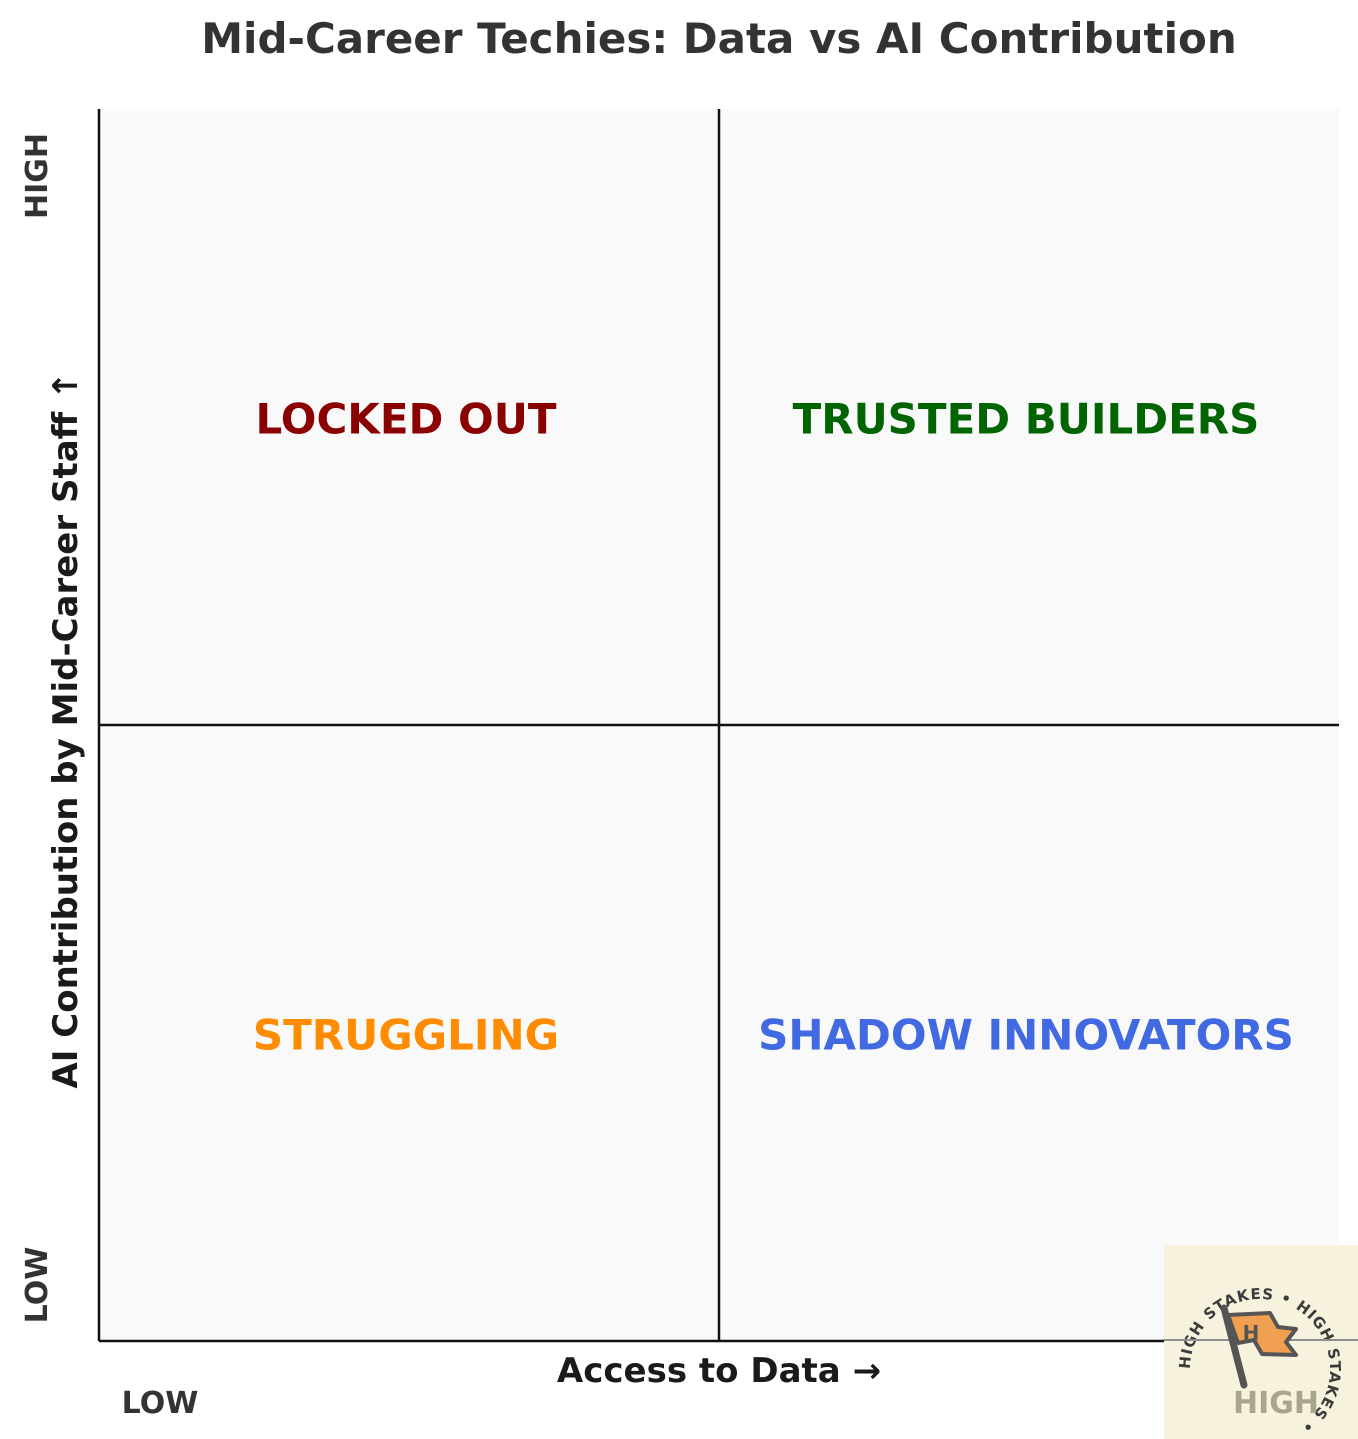  Describe the element at coordinates (719, 1371) in the screenshot. I see `x-axis-label: Access to Data →` at that location.